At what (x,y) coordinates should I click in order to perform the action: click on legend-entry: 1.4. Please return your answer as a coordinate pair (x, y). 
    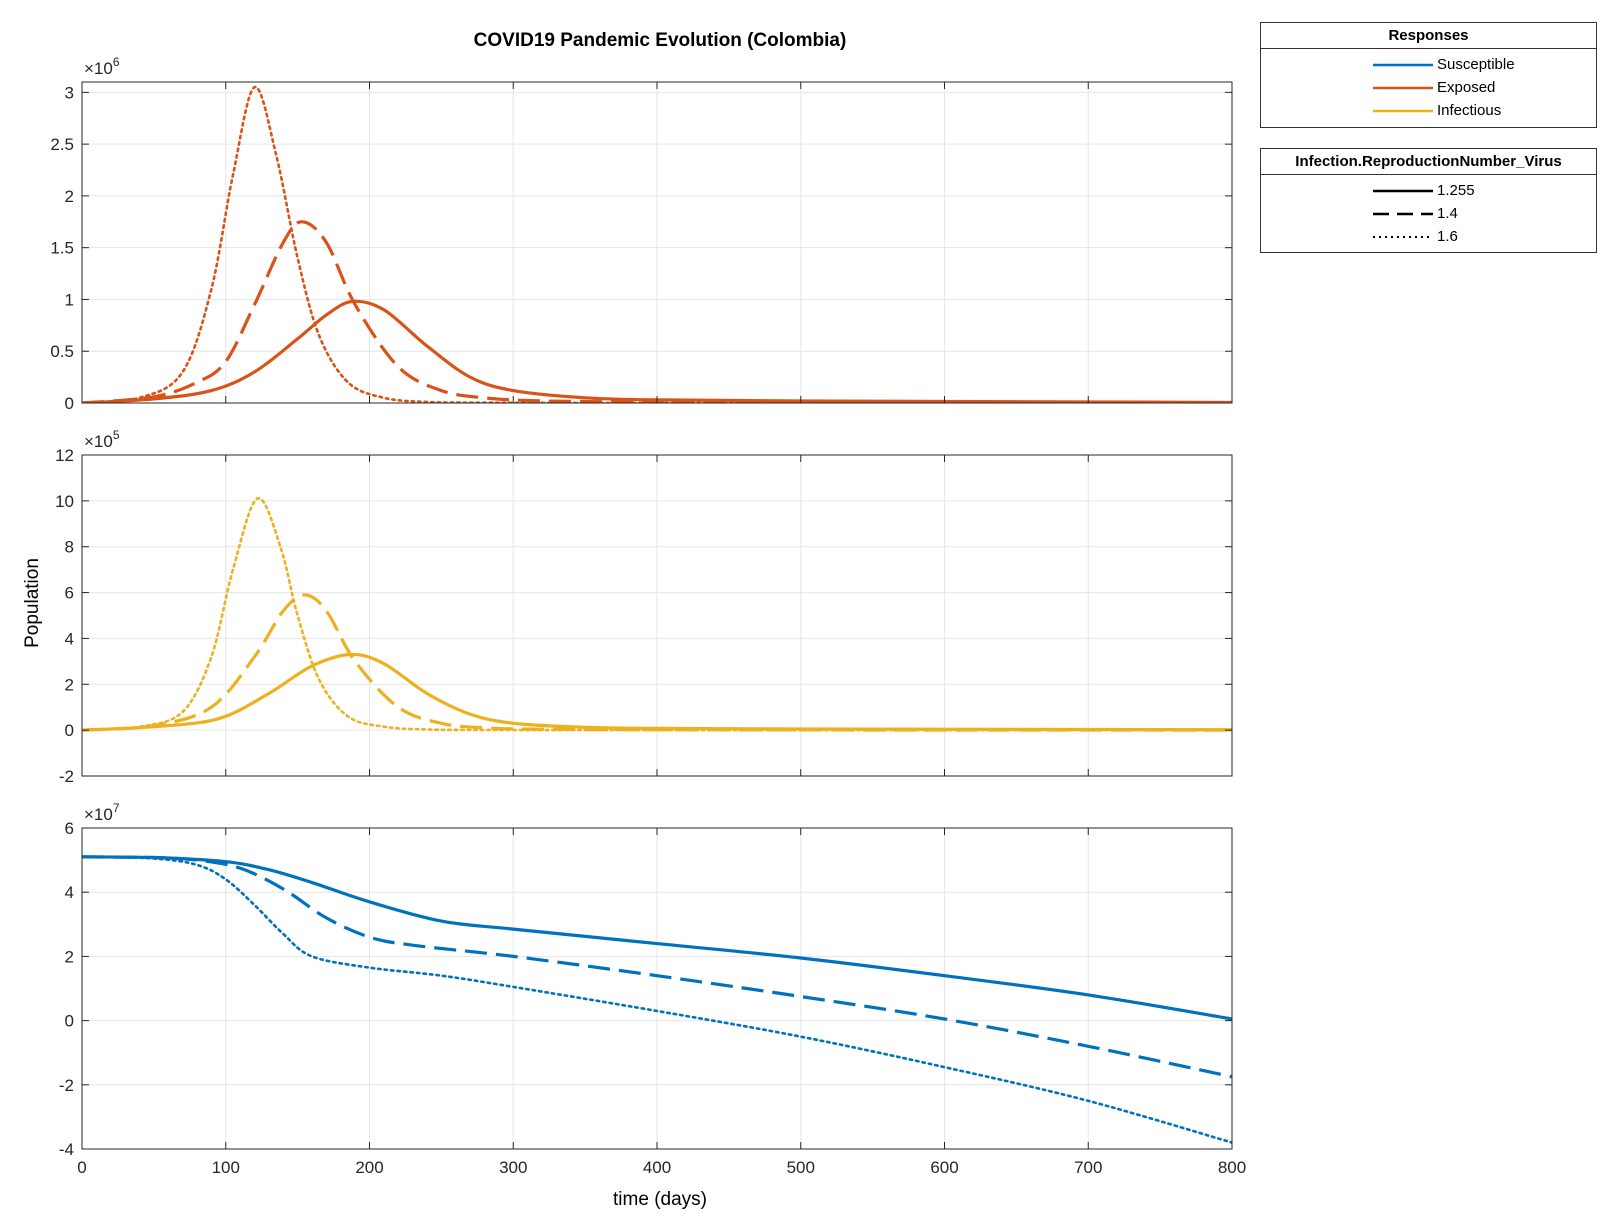
    Looking at the image, I should click on (1428, 213).